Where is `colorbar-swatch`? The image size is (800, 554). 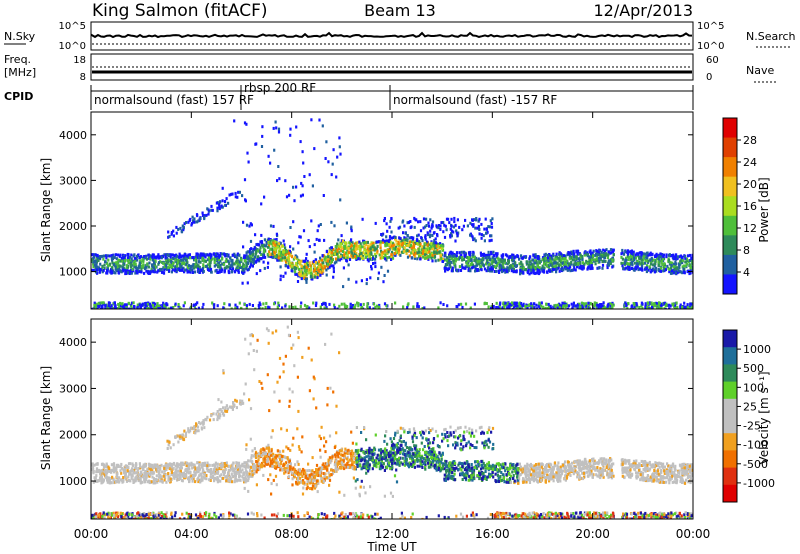
colorbar-swatch is located at coordinates (730, 128).